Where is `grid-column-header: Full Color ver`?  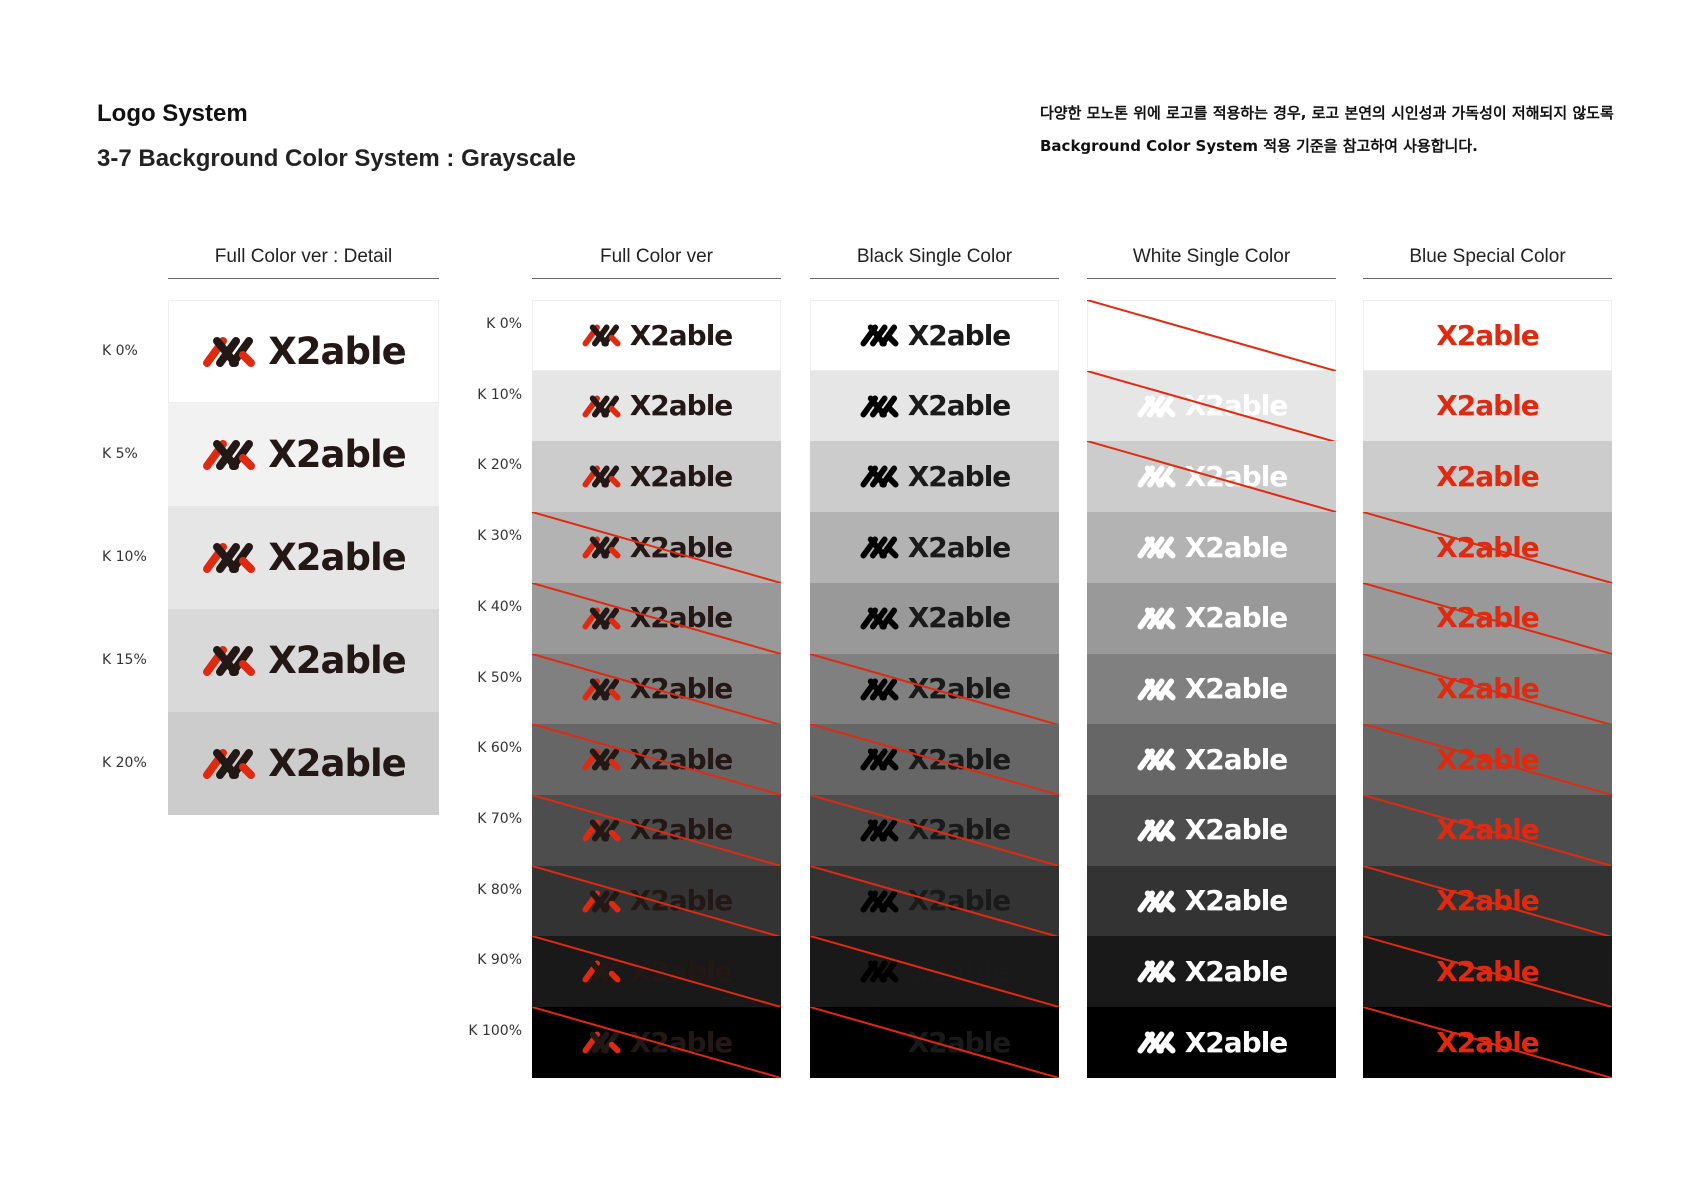 grid-column-header: Full Color ver is located at coordinates (656, 262).